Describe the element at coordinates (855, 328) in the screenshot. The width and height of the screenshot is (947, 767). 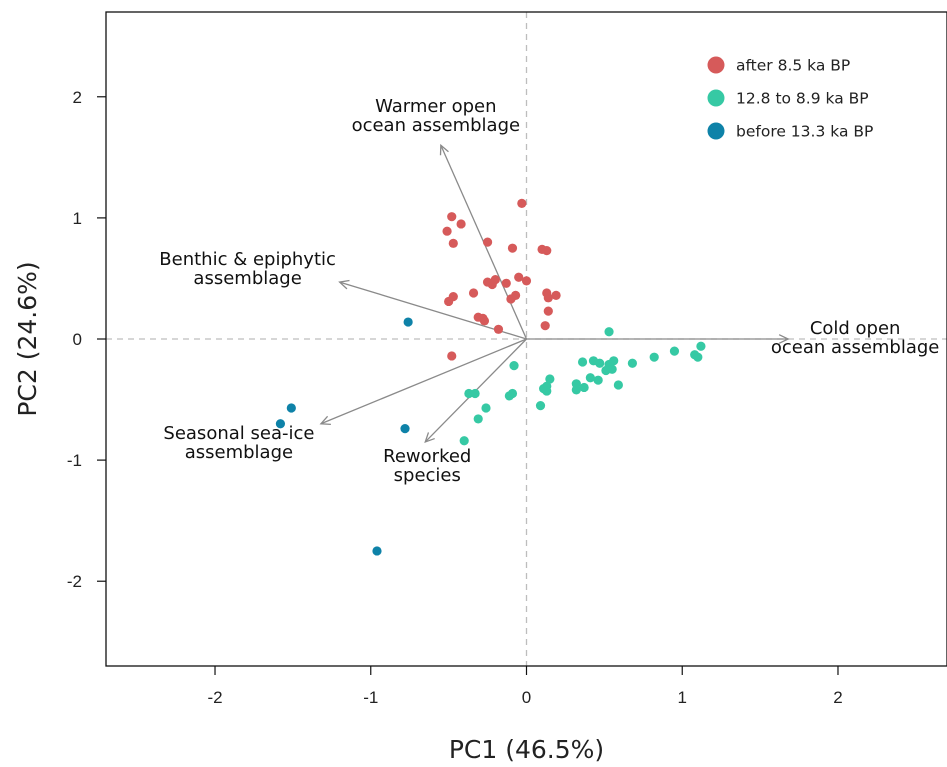
I see `loading-label: Cold open` at that location.